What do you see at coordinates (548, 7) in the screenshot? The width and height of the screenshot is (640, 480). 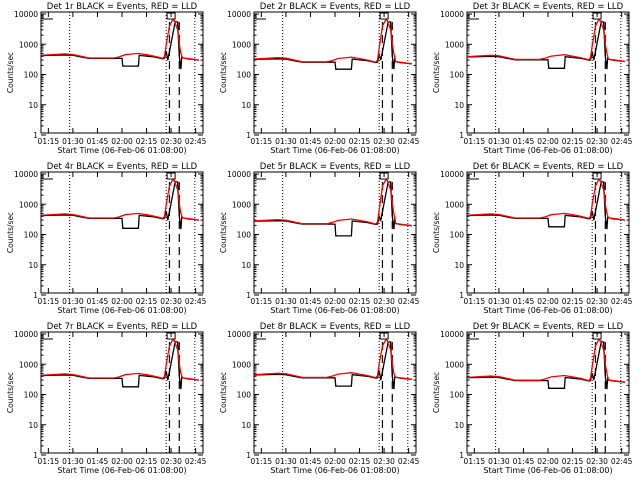 I see `panel-title: Det 3r BLACK = Events, RED = LLD` at bounding box center [548, 7].